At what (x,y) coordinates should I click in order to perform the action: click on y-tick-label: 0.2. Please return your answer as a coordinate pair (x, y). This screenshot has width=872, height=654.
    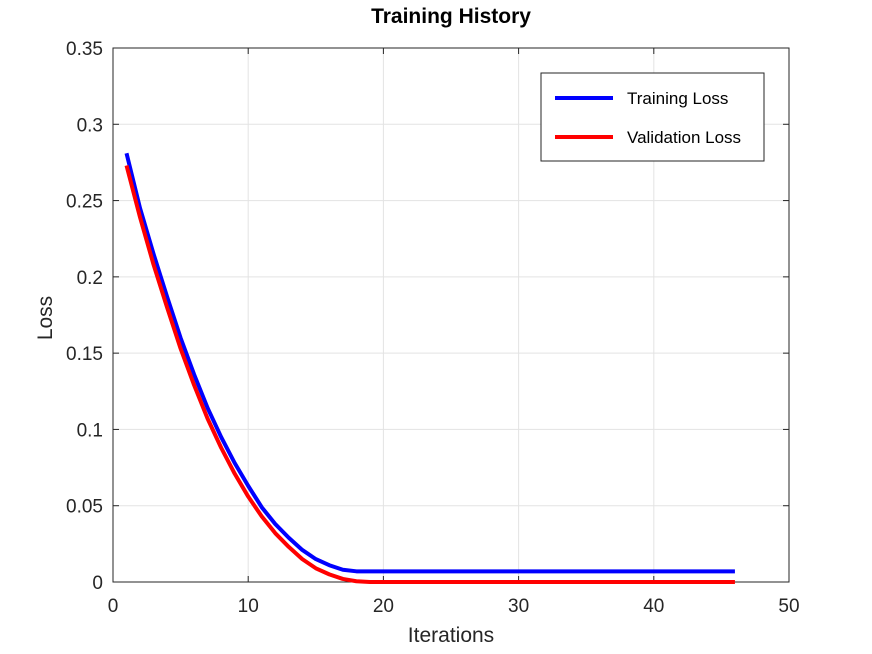
    Looking at the image, I should click on (90, 278).